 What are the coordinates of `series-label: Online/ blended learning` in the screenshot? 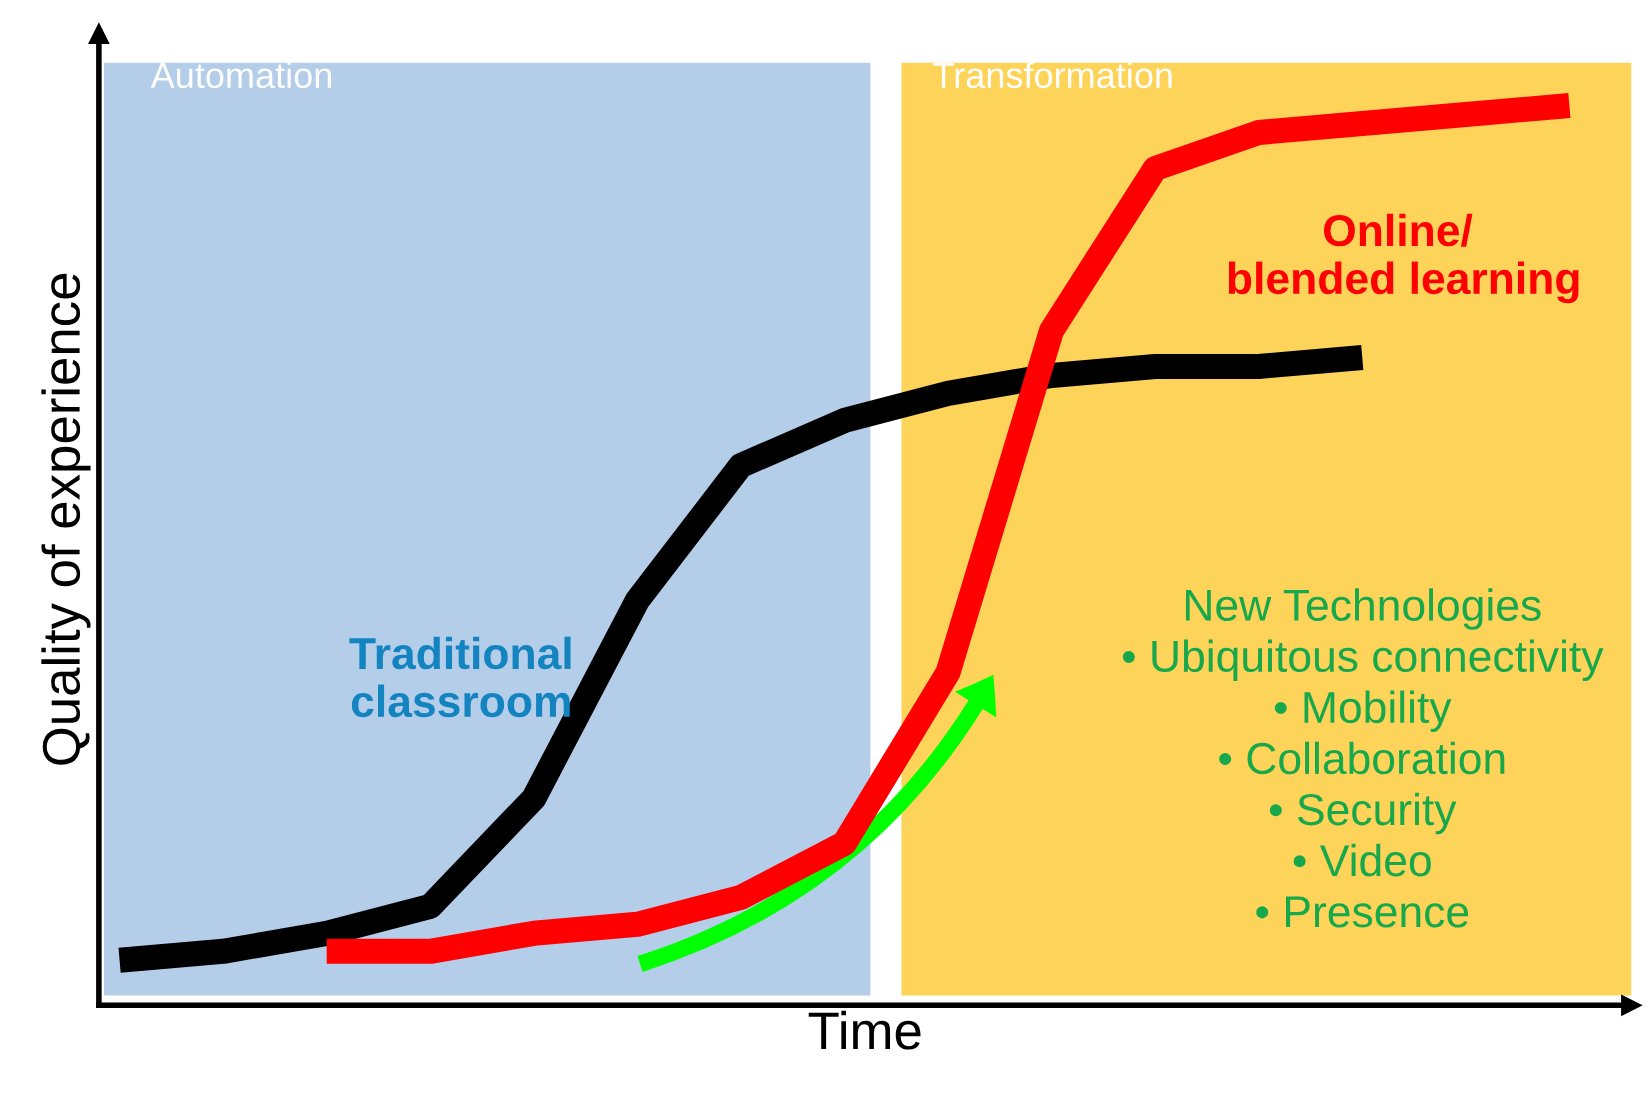 It's located at (1403, 258).